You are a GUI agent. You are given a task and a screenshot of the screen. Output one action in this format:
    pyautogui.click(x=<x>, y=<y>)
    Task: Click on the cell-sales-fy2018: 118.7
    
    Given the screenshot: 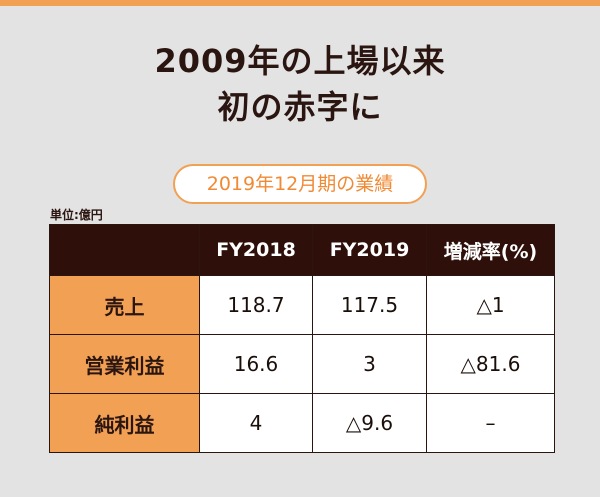 What is the action you would take?
    pyautogui.click(x=256, y=305)
    